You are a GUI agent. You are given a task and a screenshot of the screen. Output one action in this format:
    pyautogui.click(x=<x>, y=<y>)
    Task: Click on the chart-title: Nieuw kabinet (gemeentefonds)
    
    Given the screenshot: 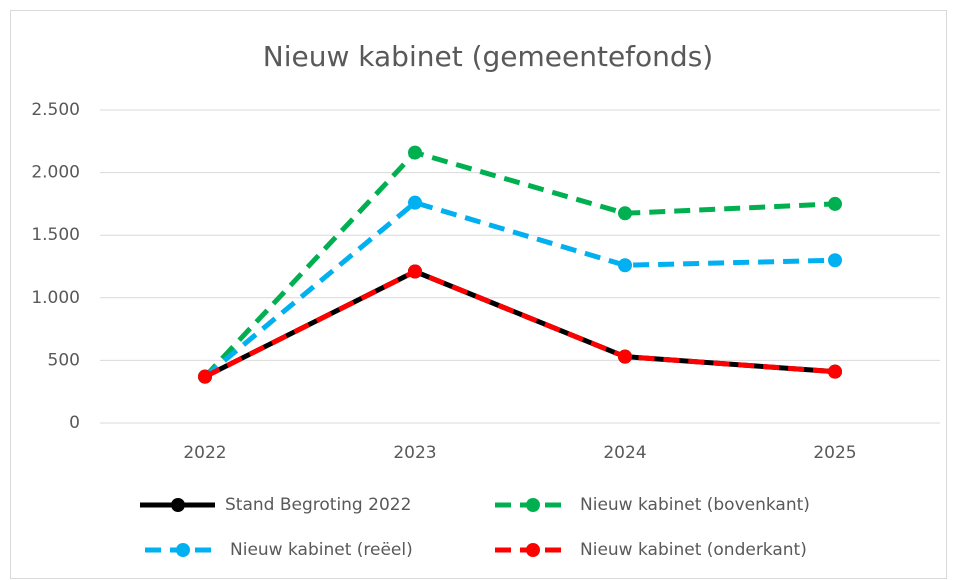 What is the action you would take?
    pyautogui.click(x=488, y=56)
    